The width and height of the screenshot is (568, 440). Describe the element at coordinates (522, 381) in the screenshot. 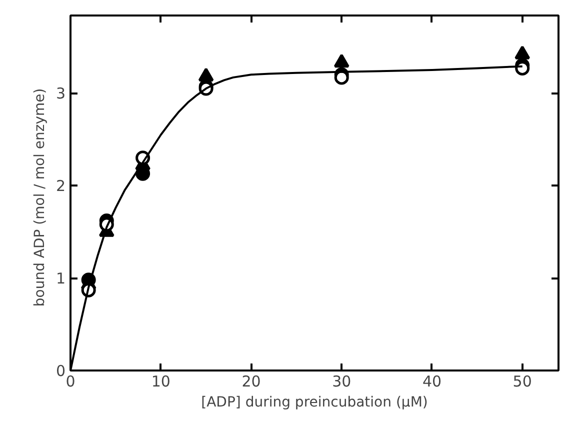

I see `x-tick-label: 50` at that location.